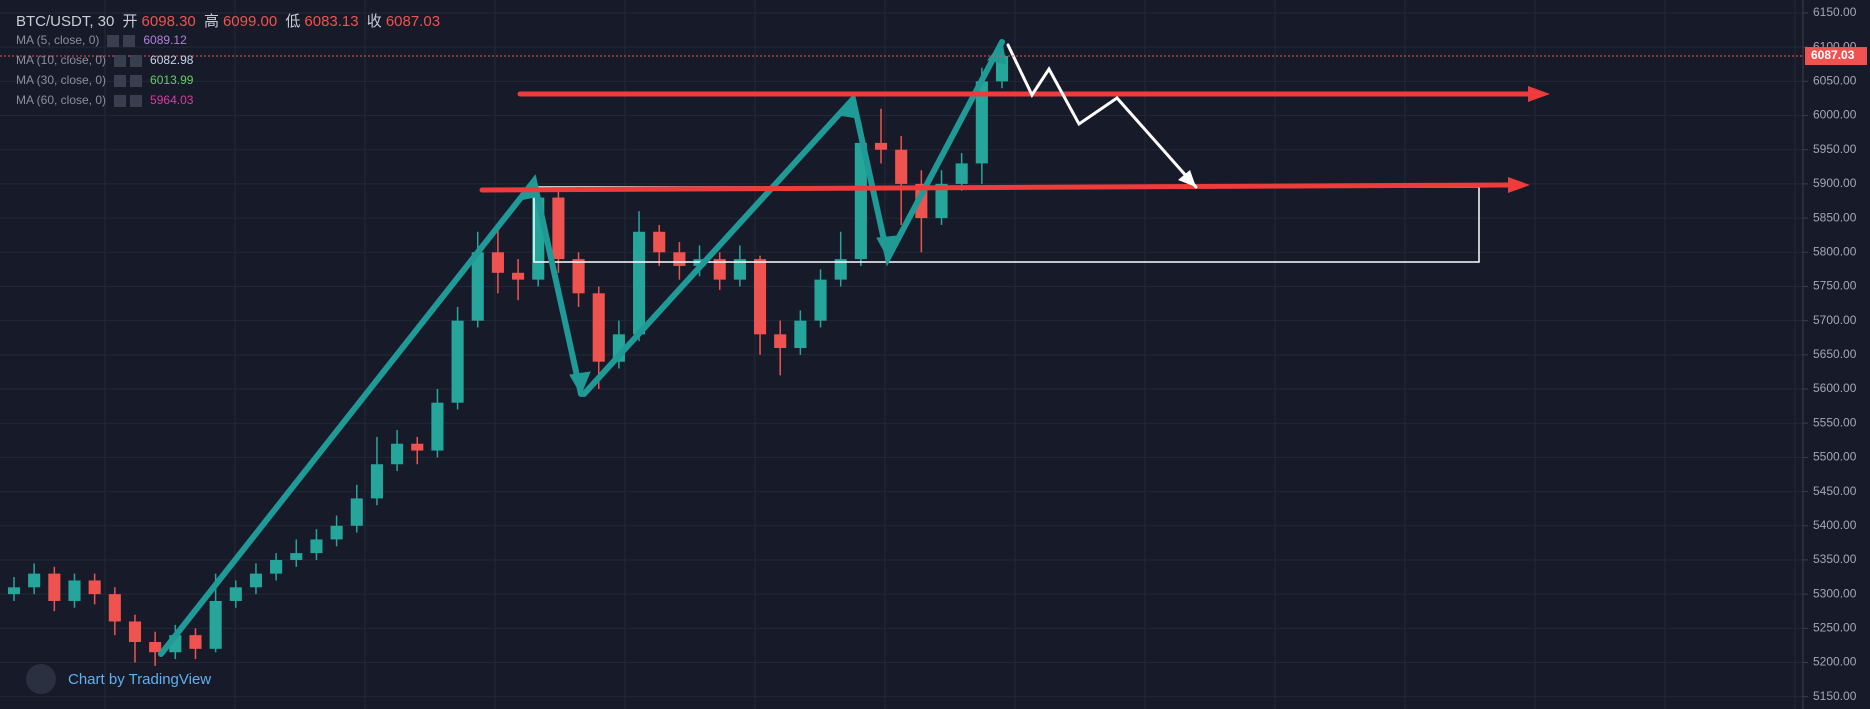 Image resolution: width=1870 pixels, height=709 pixels. Describe the element at coordinates (130, 21) in the screenshot. I see `open-label: 开` at that location.